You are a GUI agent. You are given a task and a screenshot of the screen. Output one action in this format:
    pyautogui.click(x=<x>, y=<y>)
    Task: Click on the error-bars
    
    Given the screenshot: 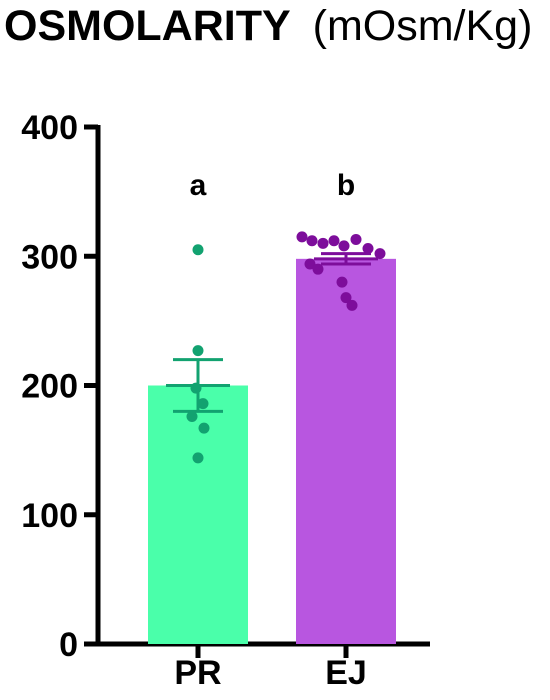 What is the action you would take?
    pyautogui.click(x=272, y=332)
    